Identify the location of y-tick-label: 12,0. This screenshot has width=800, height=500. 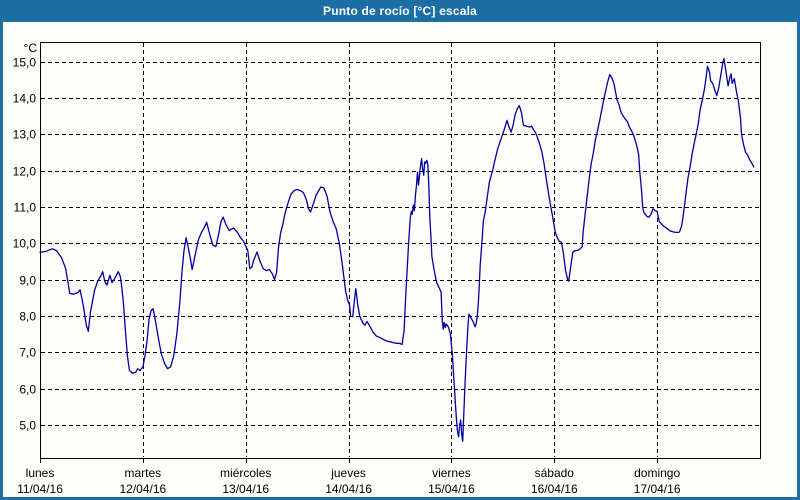
(25, 172).